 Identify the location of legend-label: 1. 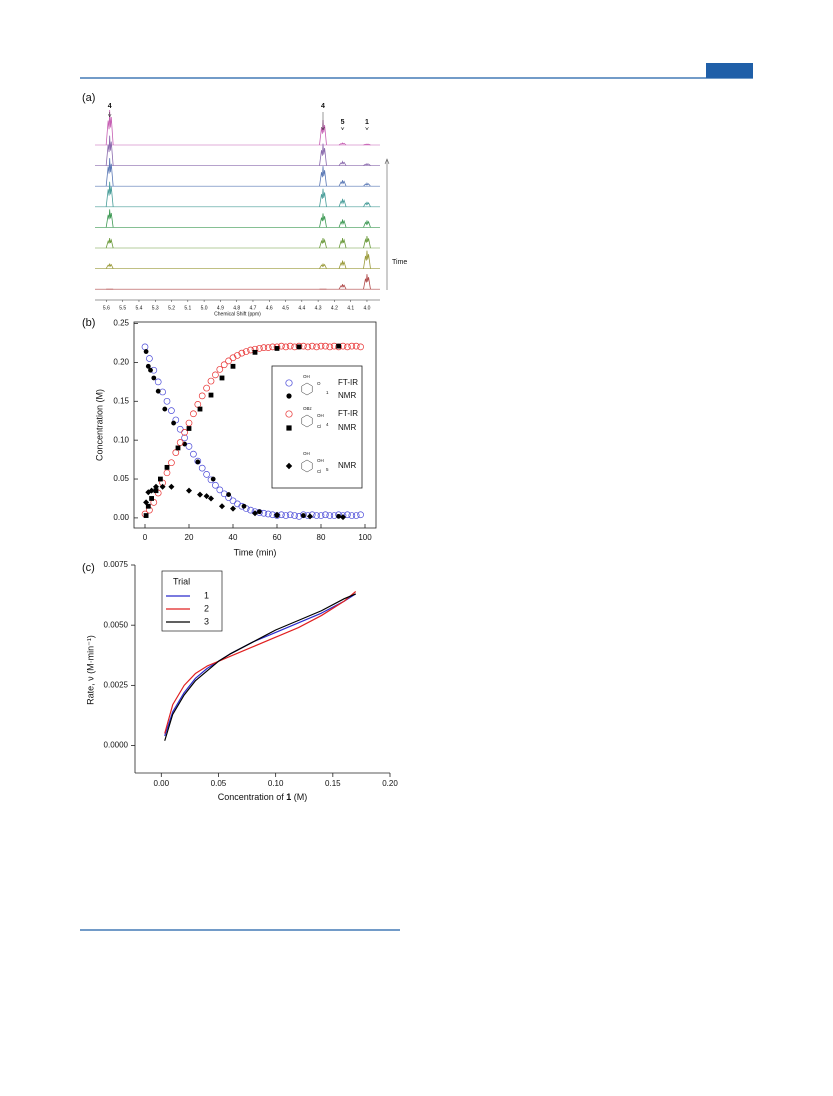
(206, 595).